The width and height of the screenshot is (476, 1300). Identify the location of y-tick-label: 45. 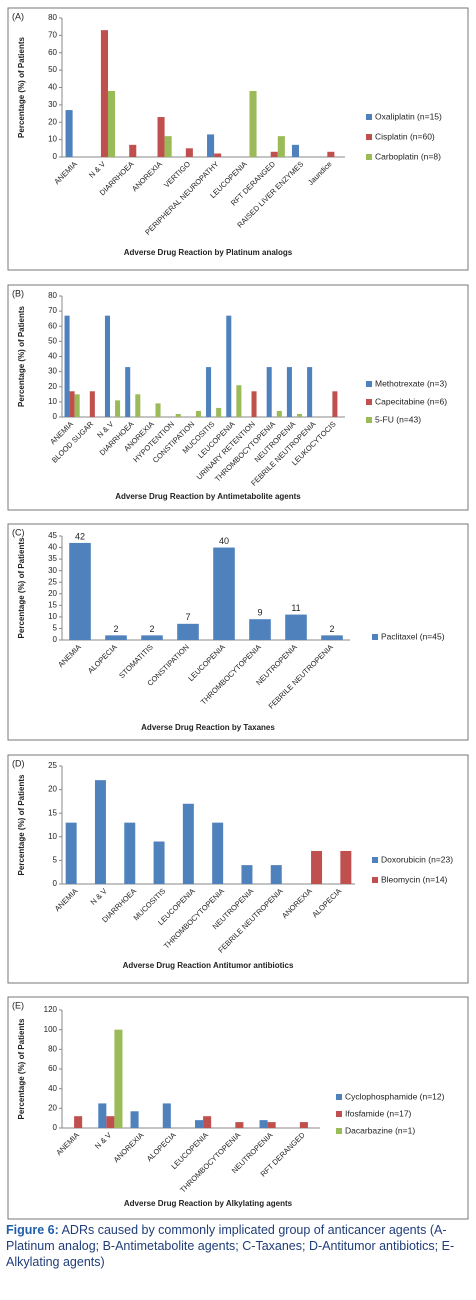
(52, 535).